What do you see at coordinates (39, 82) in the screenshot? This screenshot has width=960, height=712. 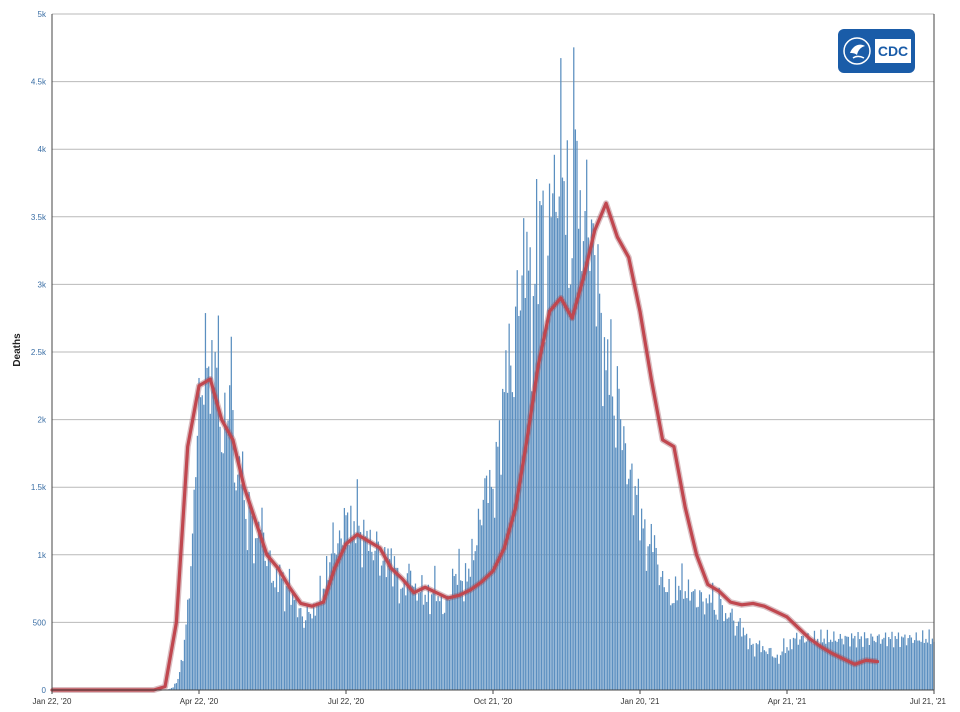 I see `y-tick-label: 4.5k` at bounding box center [39, 82].